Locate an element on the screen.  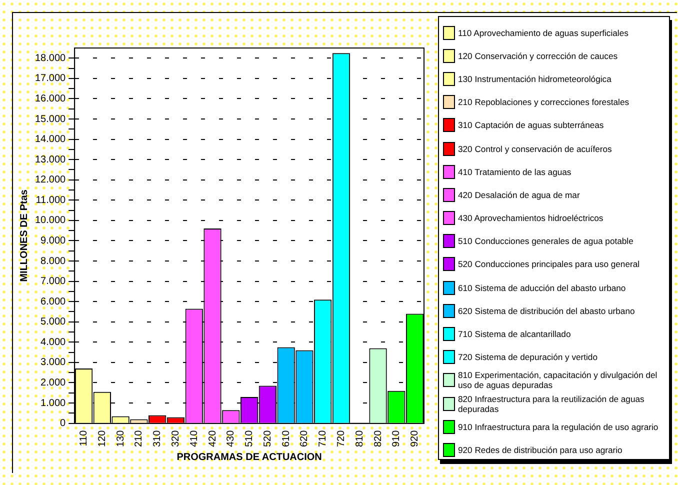
y-tick-label: 13.000 is located at coordinates (50, 160).